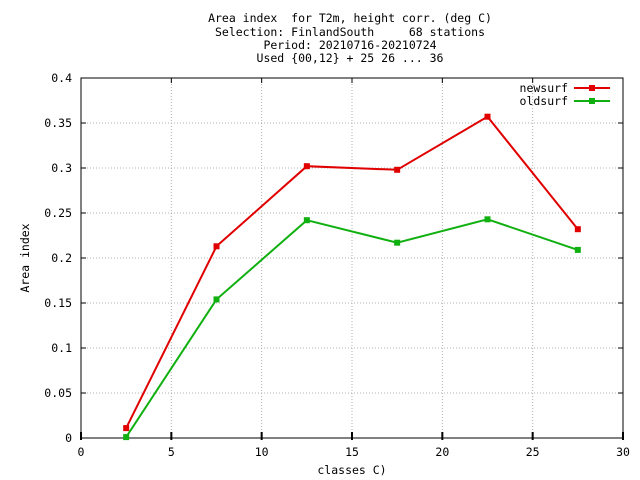 This screenshot has height=480, width=640. I want to click on y-tick-label: 0.2, so click(61, 258).